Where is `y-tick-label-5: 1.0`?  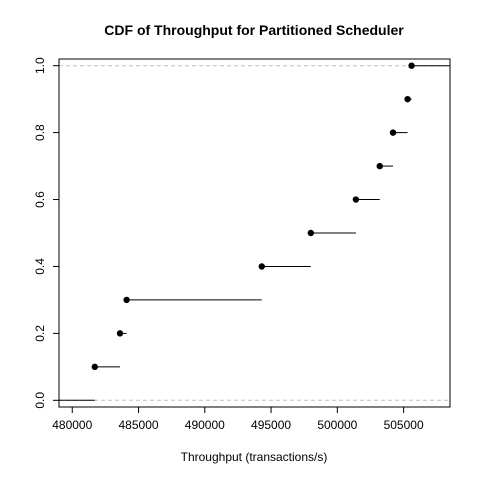
y-tick-label-5: 1.0 is located at coordinates (40, 65).